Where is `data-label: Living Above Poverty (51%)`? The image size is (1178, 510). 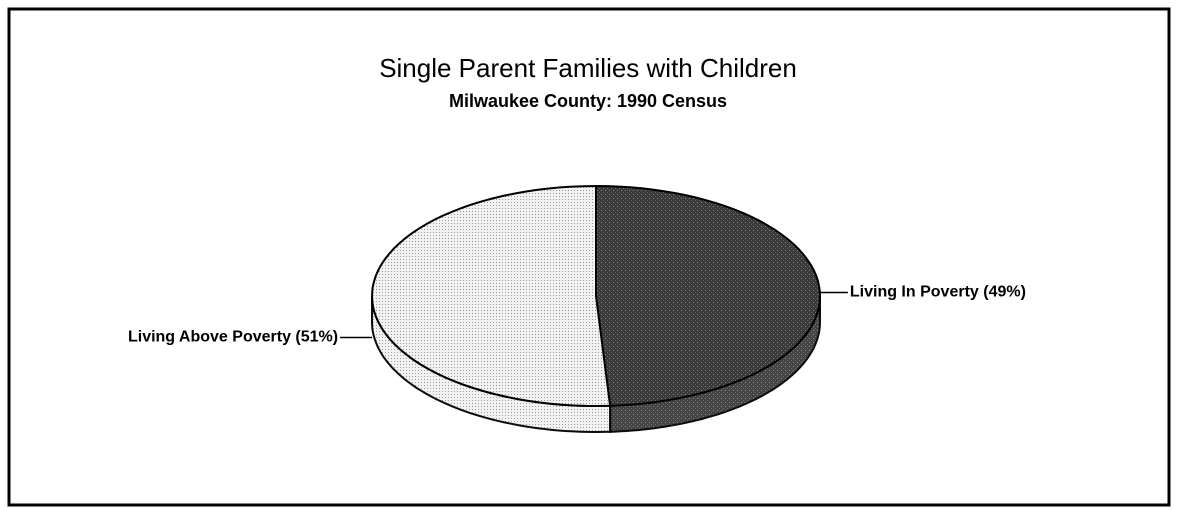
data-label: Living Above Poverty (51%) is located at coordinates (233, 337).